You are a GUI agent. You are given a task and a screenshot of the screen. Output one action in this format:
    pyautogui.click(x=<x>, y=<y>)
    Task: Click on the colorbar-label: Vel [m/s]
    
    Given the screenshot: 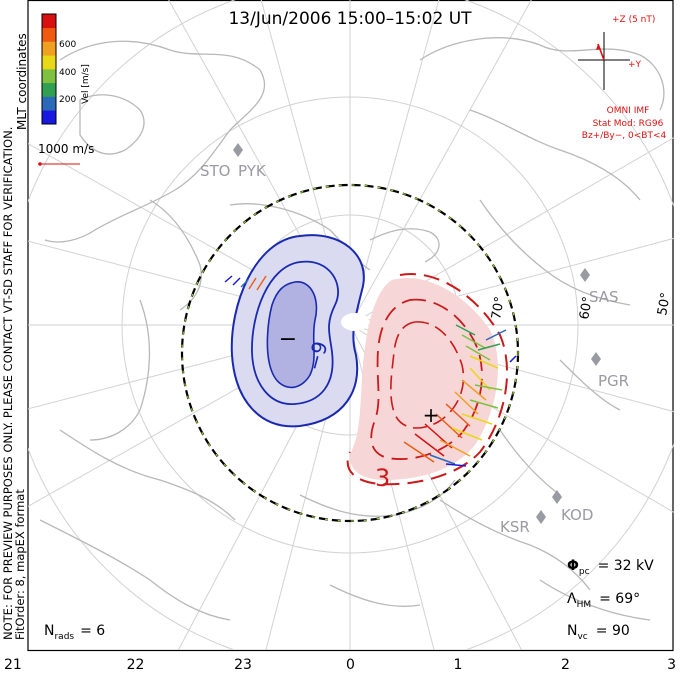 What is the action you would take?
    pyautogui.click(x=86, y=84)
    